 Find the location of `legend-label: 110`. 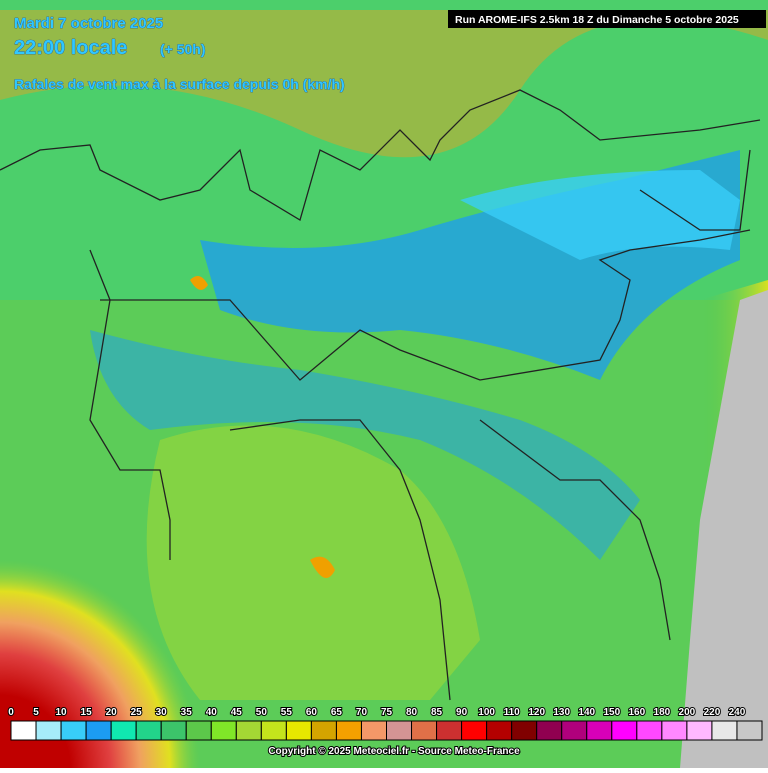

legend-label: 110 is located at coordinates (512, 712).